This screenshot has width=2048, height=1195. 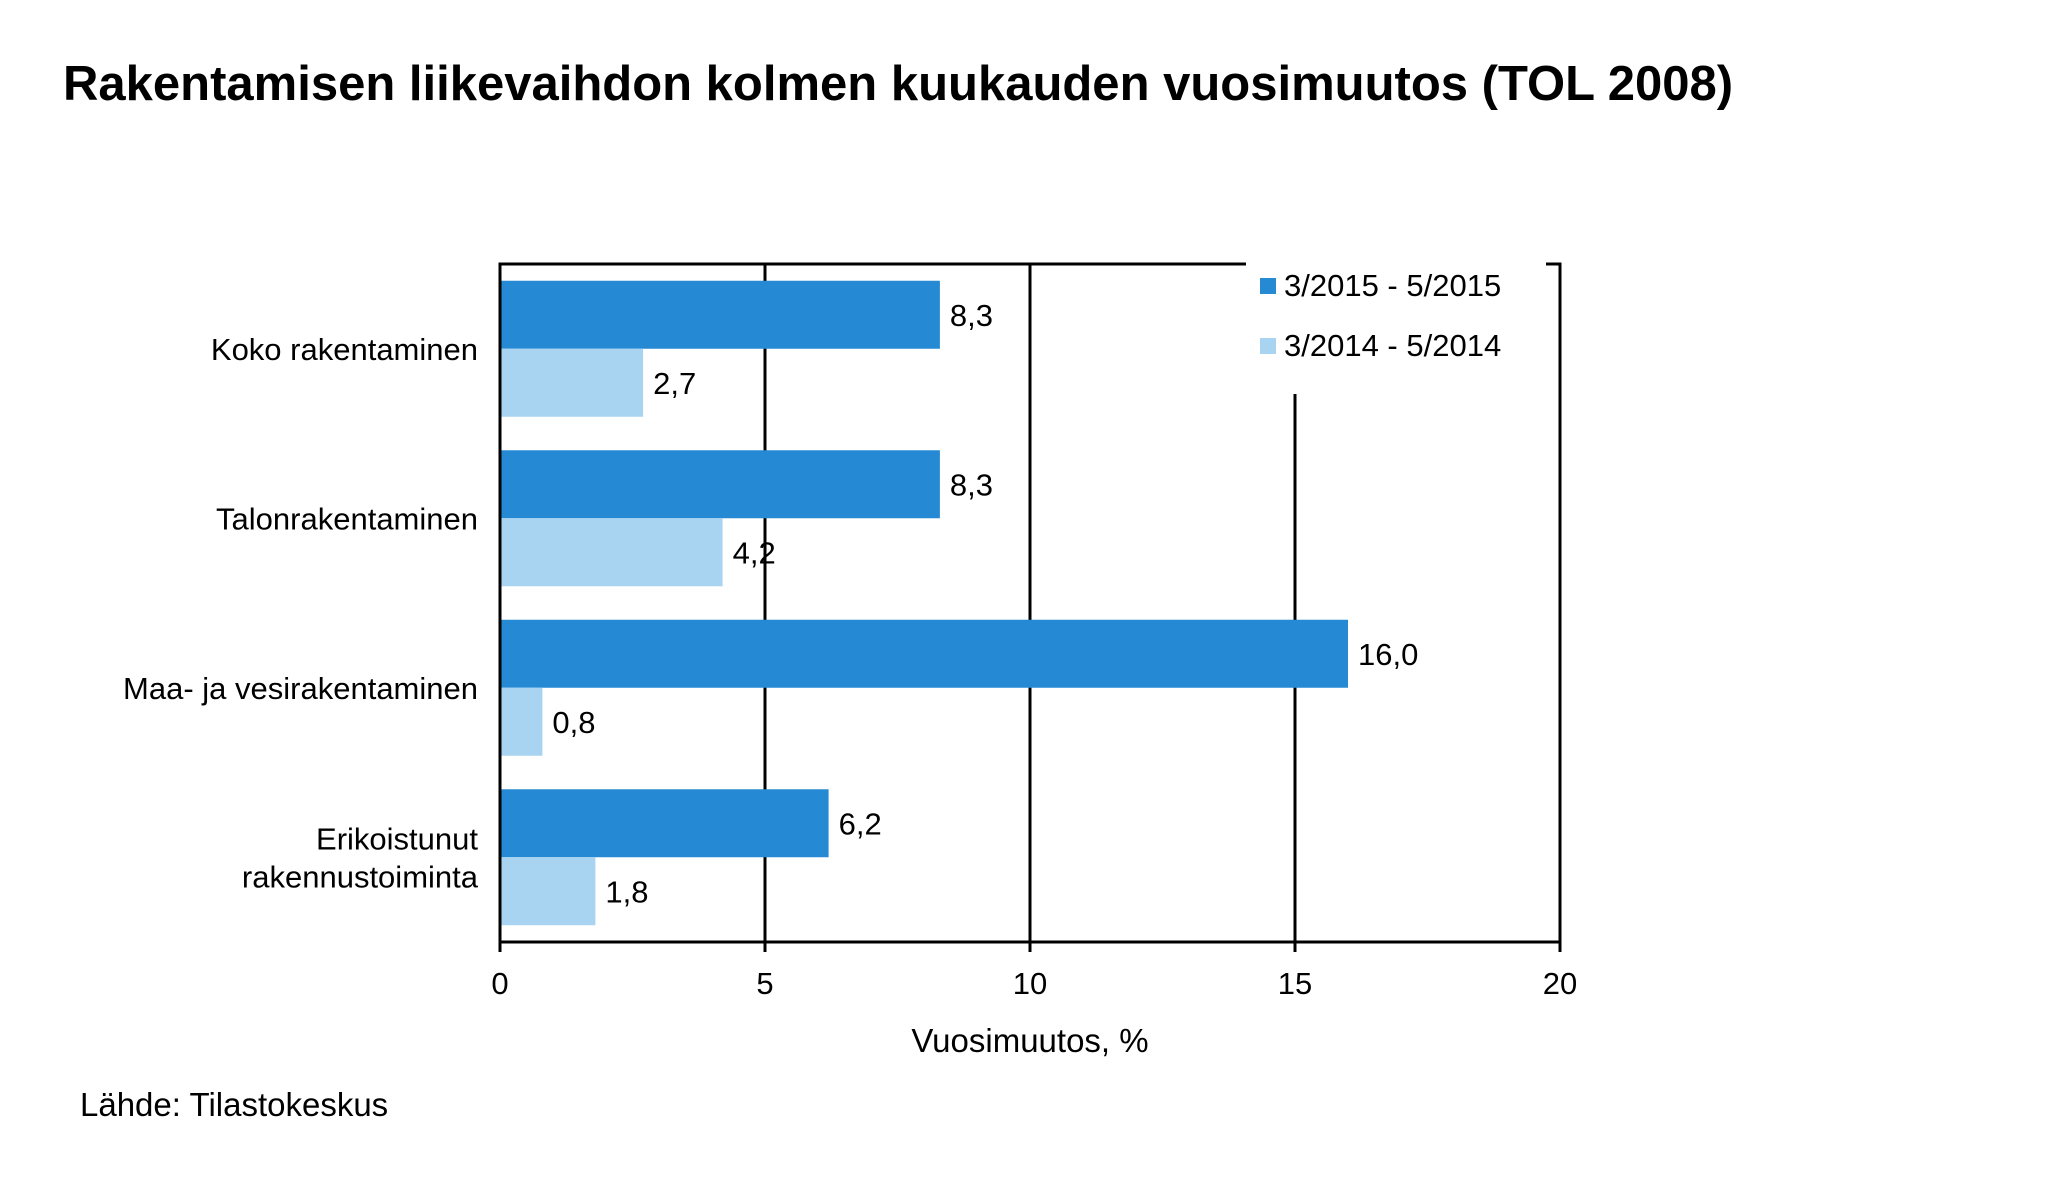 What do you see at coordinates (499, 983) in the screenshot?
I see `x-tick-label: 0` at bounding box center [499, 983].